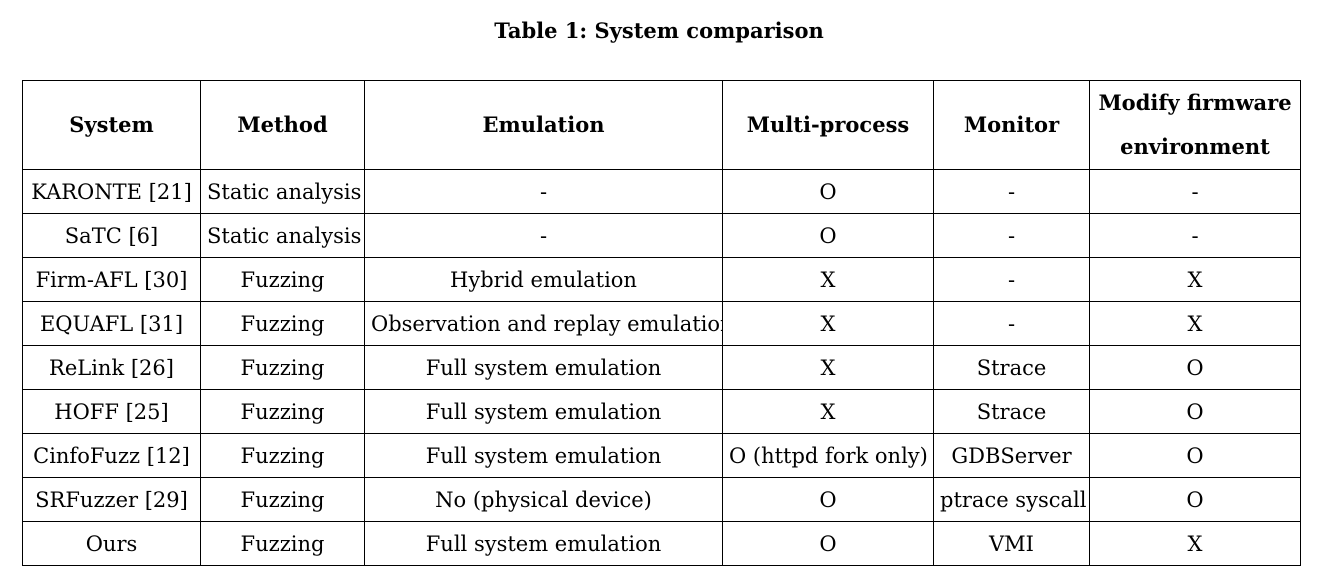  I want to click on cell-system: HOFF [25], so click(111, 411).